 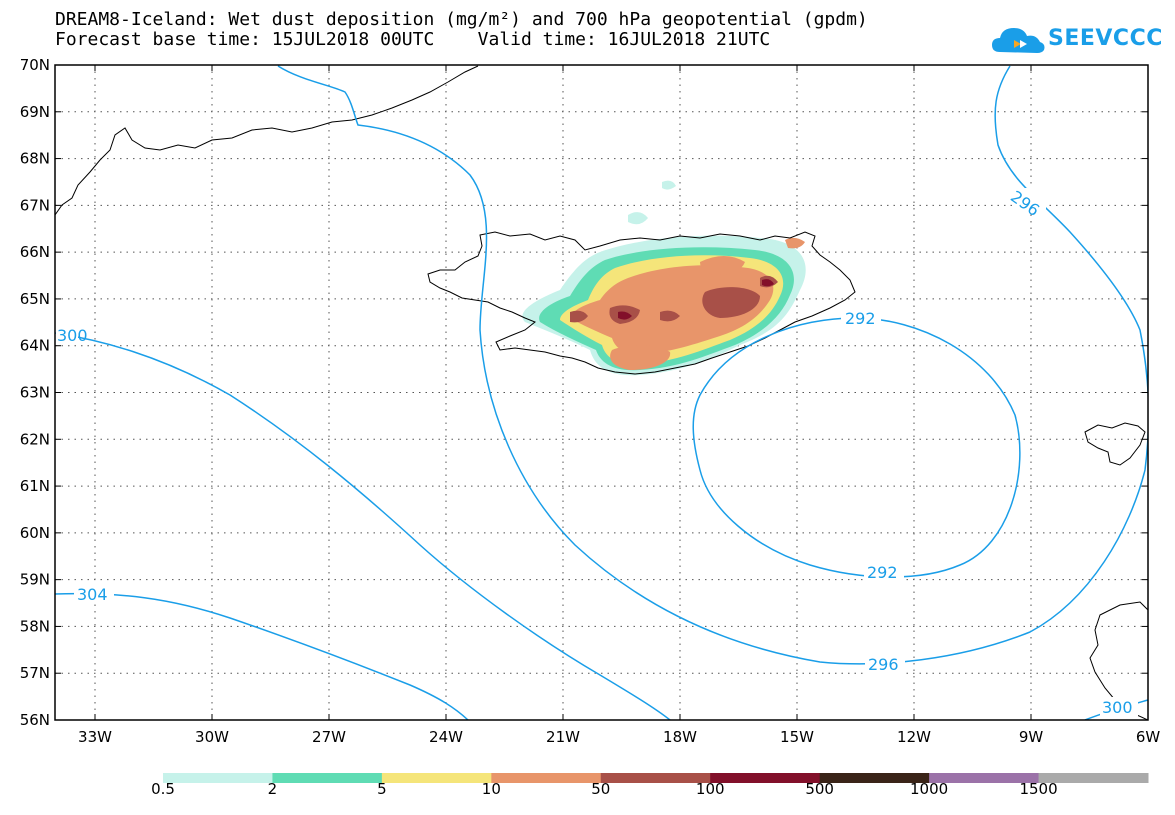 I want to click on lat-label-68n: 68N, so click(x=35, y=159).